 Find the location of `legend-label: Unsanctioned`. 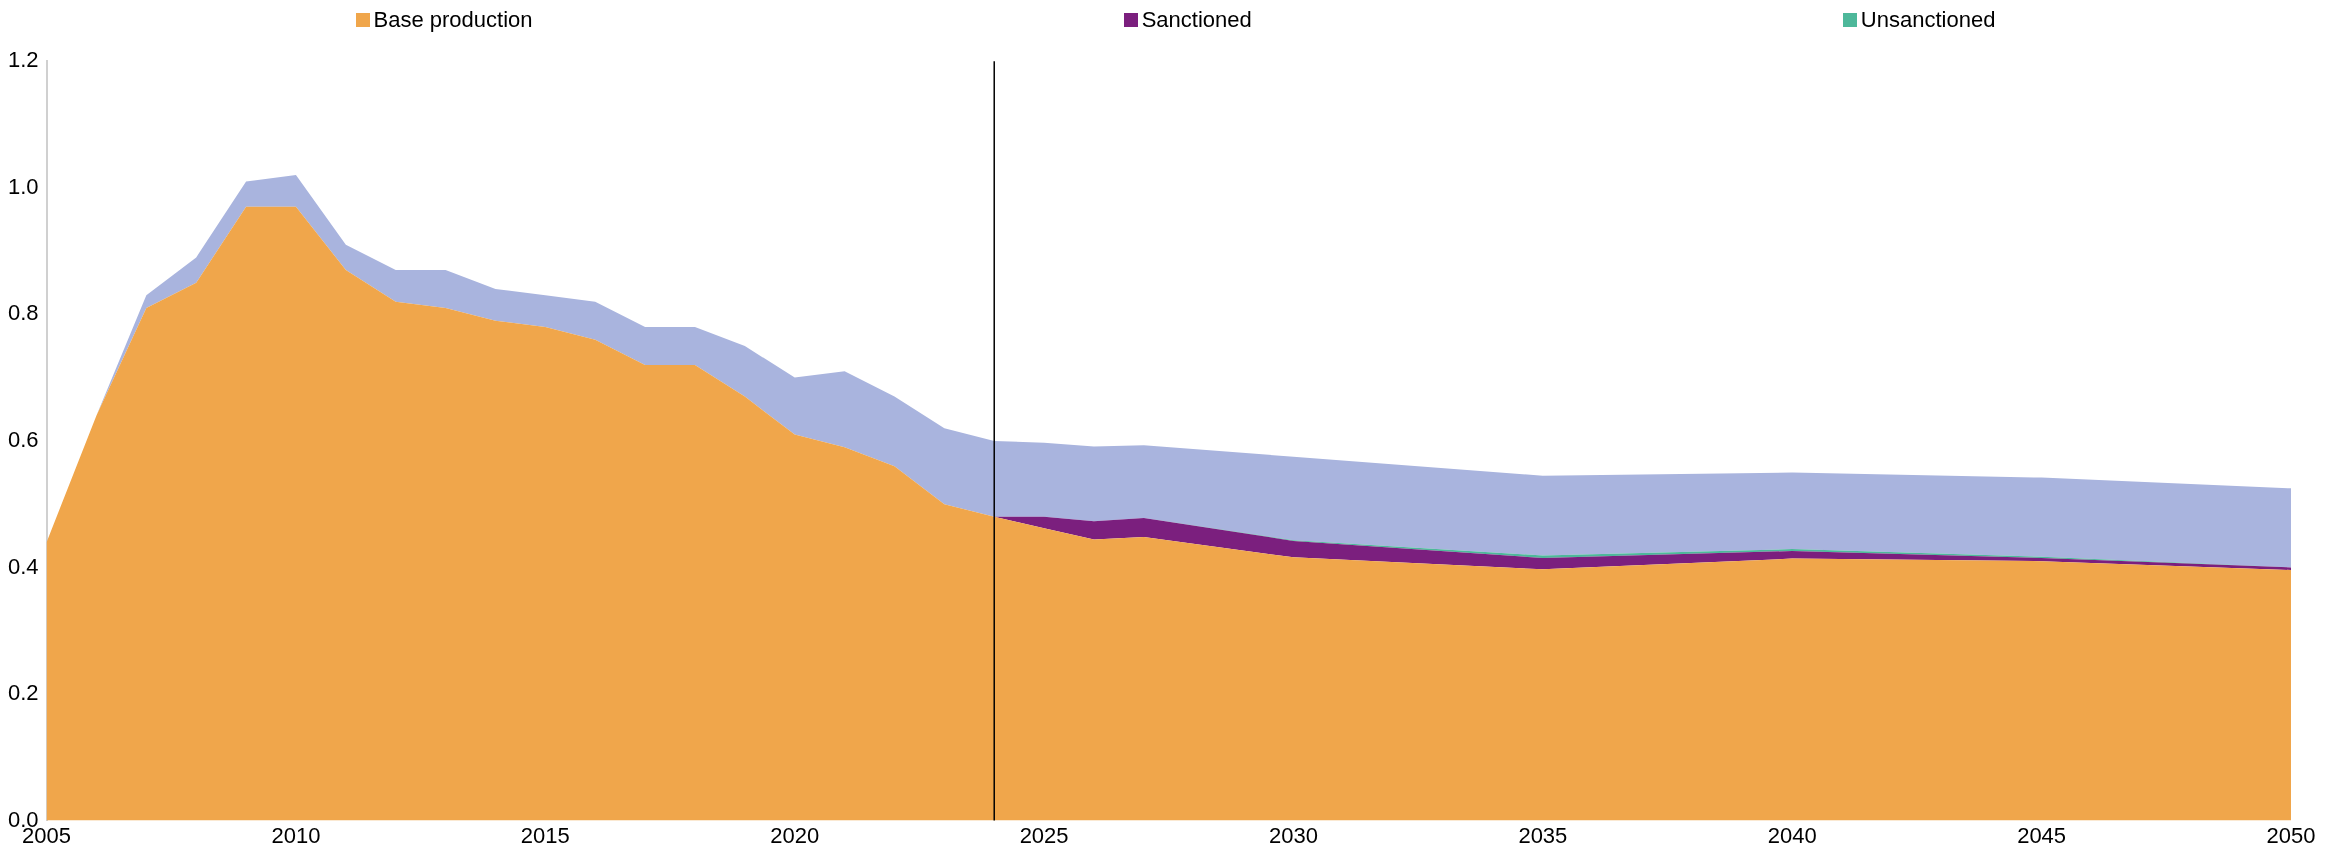

legend-label: Unsanctioned is located at coordinates (1928, 20).